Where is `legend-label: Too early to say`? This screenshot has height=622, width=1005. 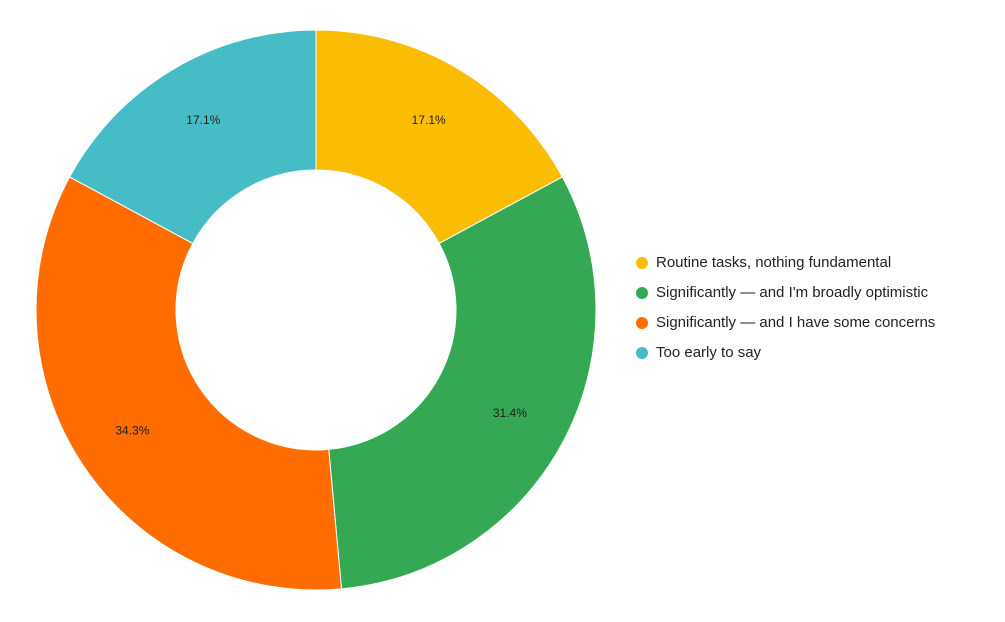 legend-label: Too early to say is located at coordinates (709, 352).